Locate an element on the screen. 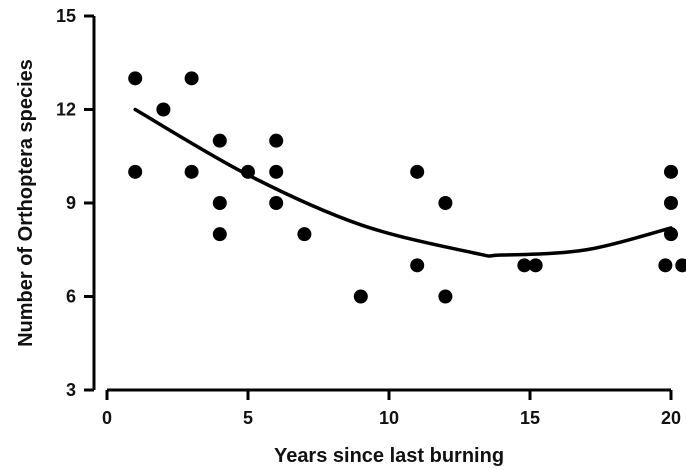  x-axis-title: Years since last burning is located at coordinates (389, 456).